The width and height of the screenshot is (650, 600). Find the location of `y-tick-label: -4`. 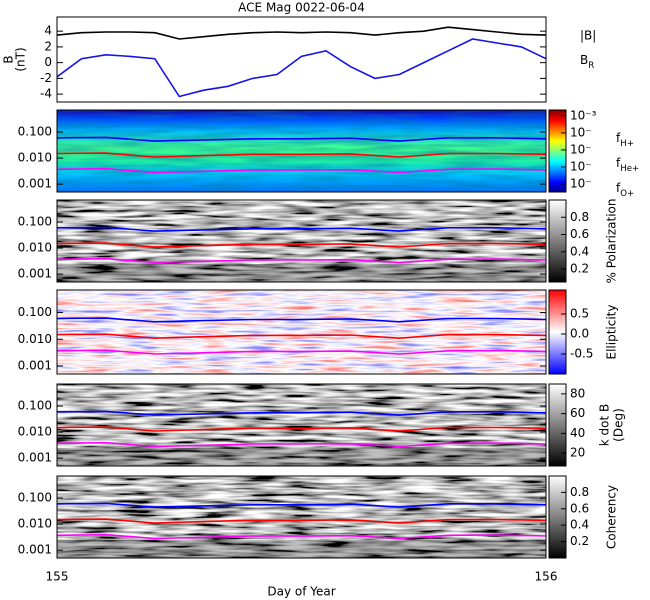

y-tick-label: -4 is located at coordinates (46, 94).